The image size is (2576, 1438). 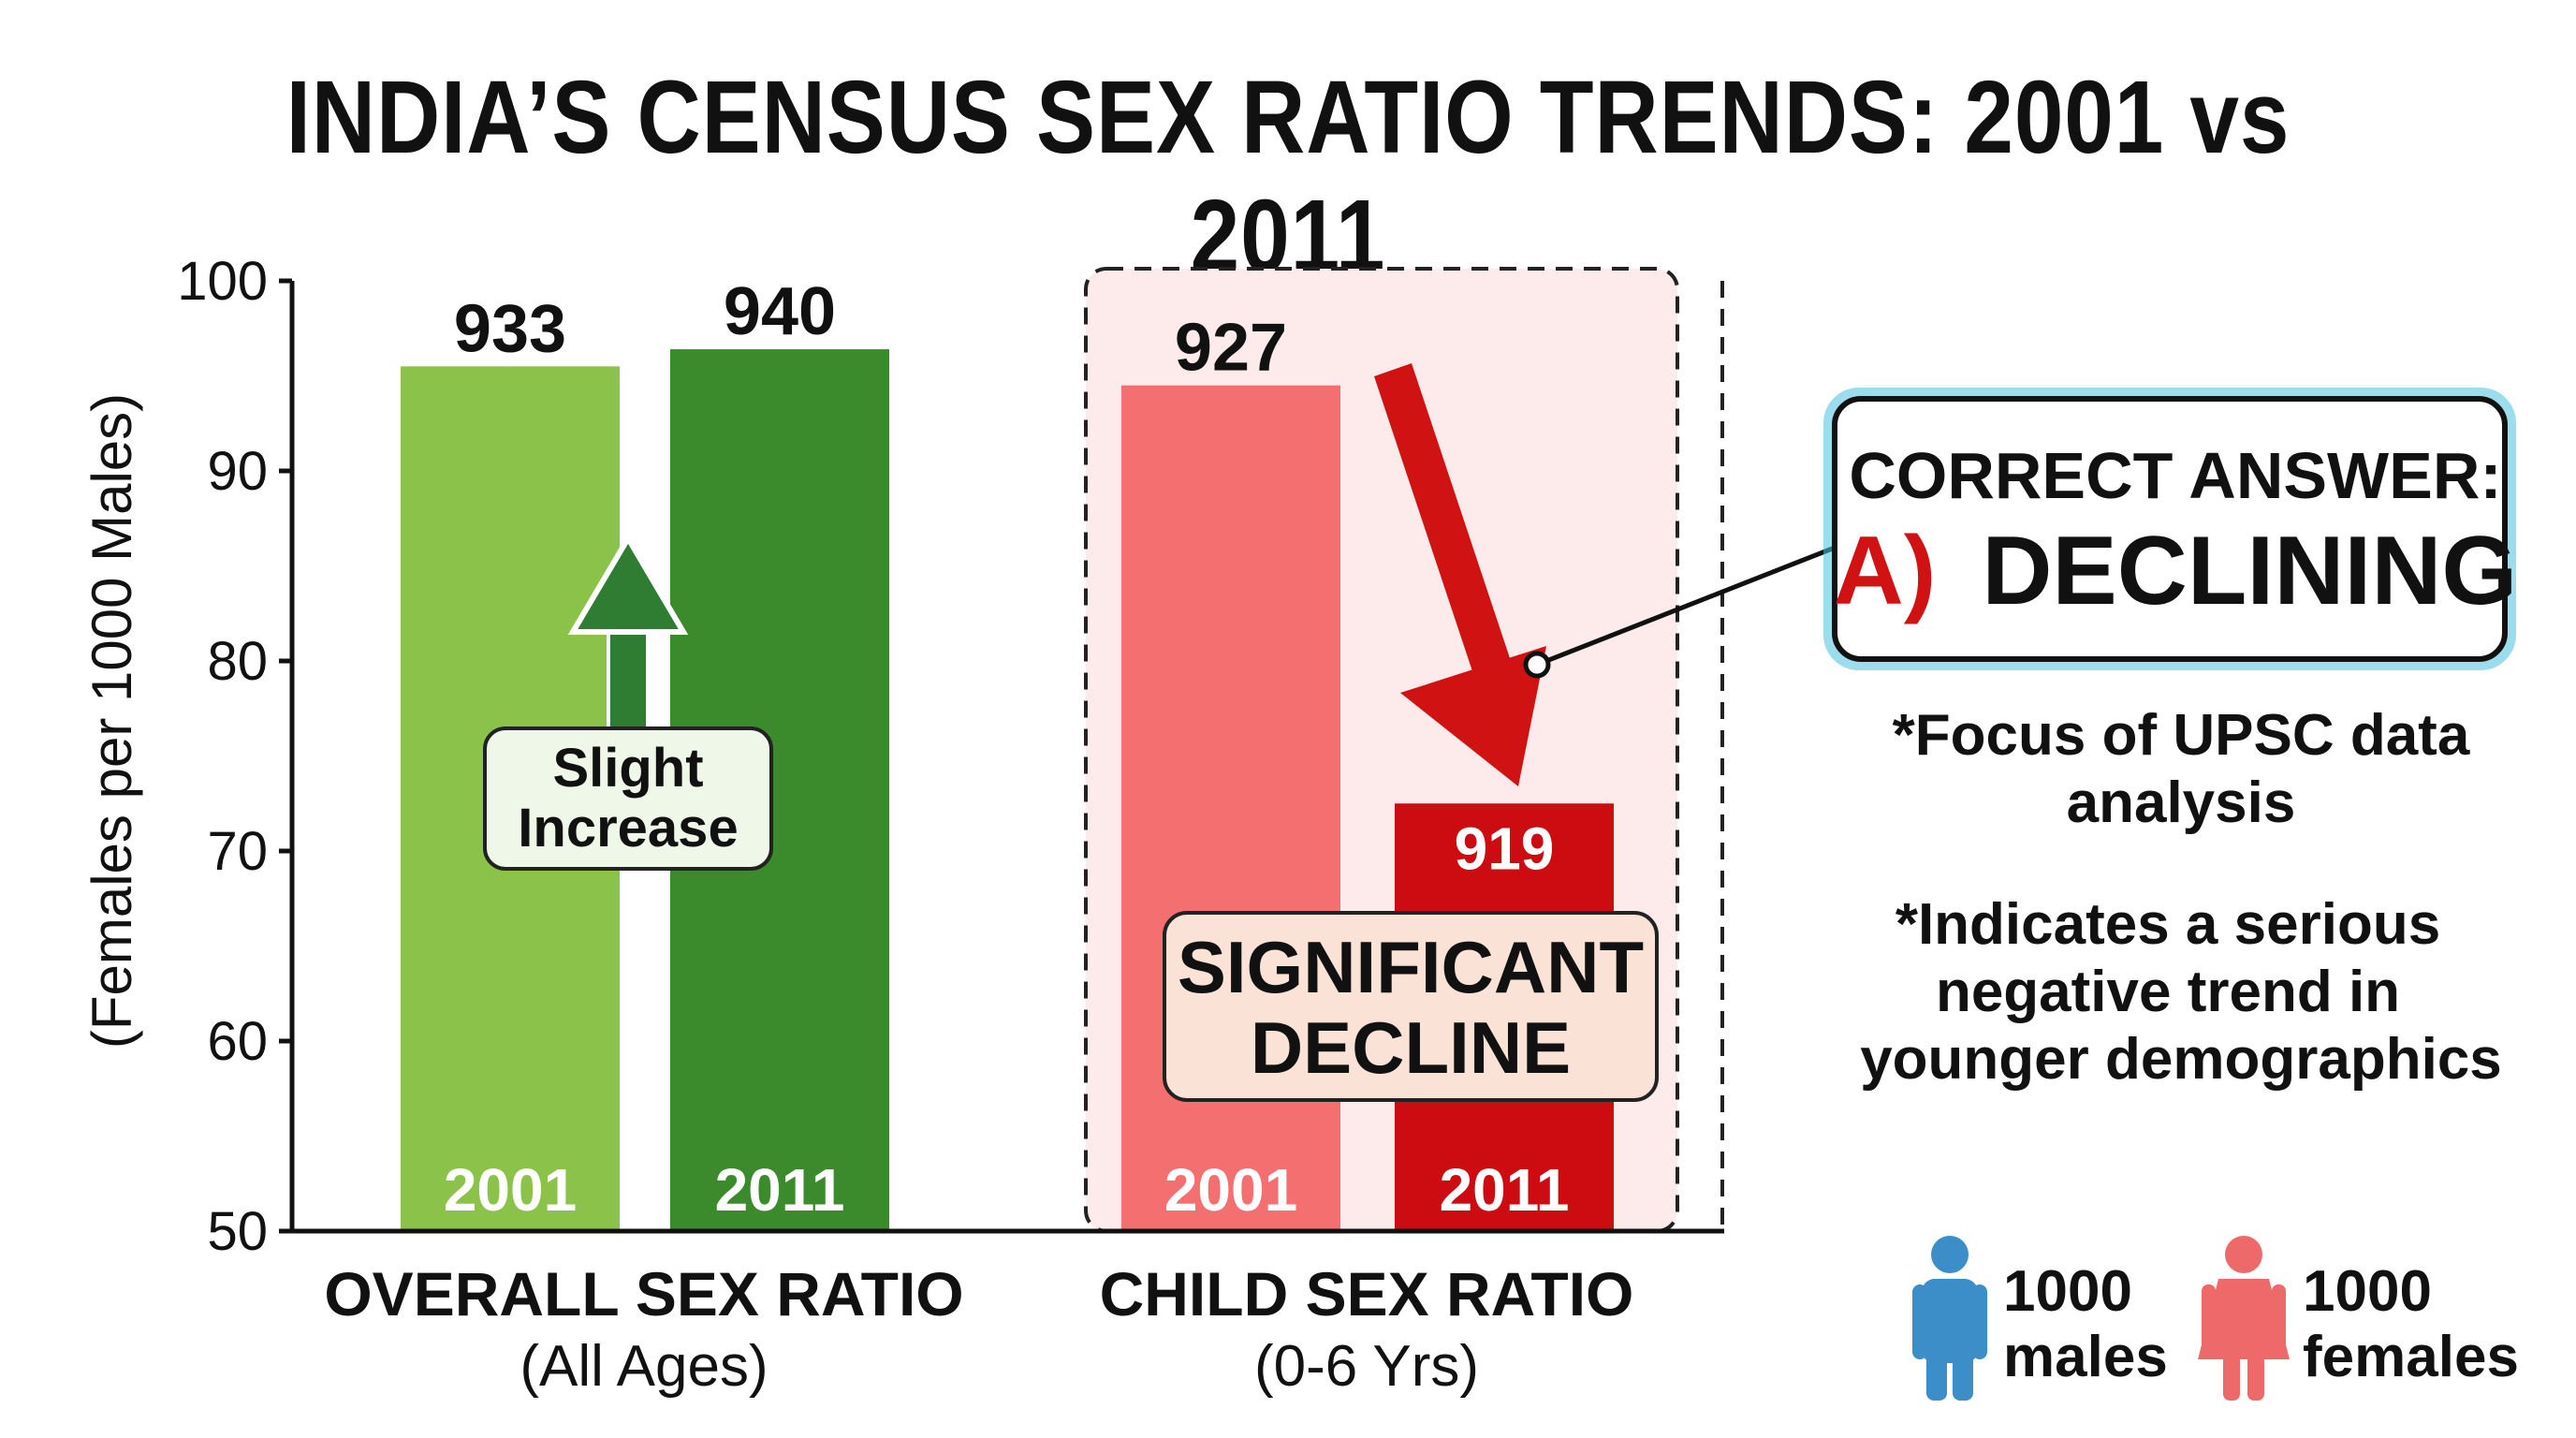 I want to click on correct-answer-box: CORRECT ANSWER: A) DECLINING, so click(x=2170, y=529).